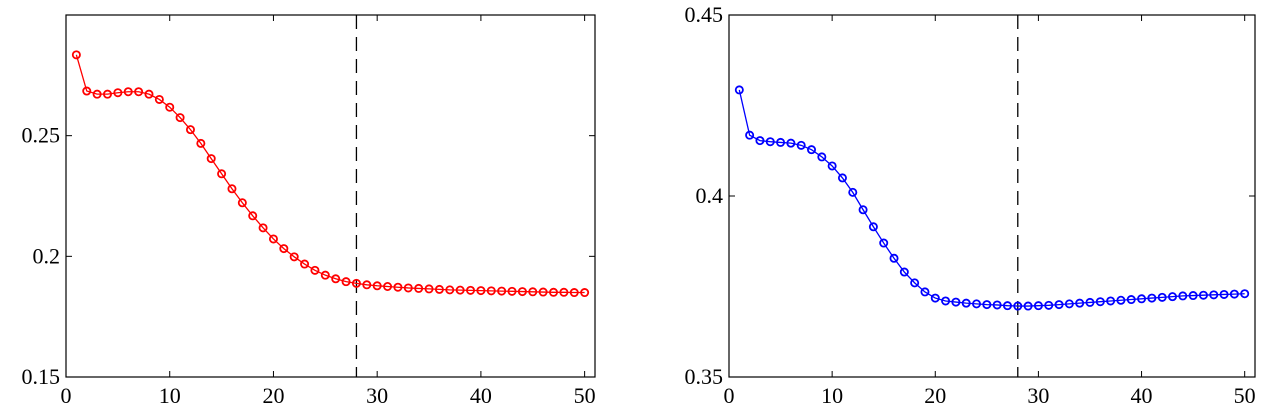 This screenshot has height=418, width=1270. What do you see at coordinates (41, 376) in the screenshot?
I see `y-tick-label: 0.15` at bounding box center [41, 376].